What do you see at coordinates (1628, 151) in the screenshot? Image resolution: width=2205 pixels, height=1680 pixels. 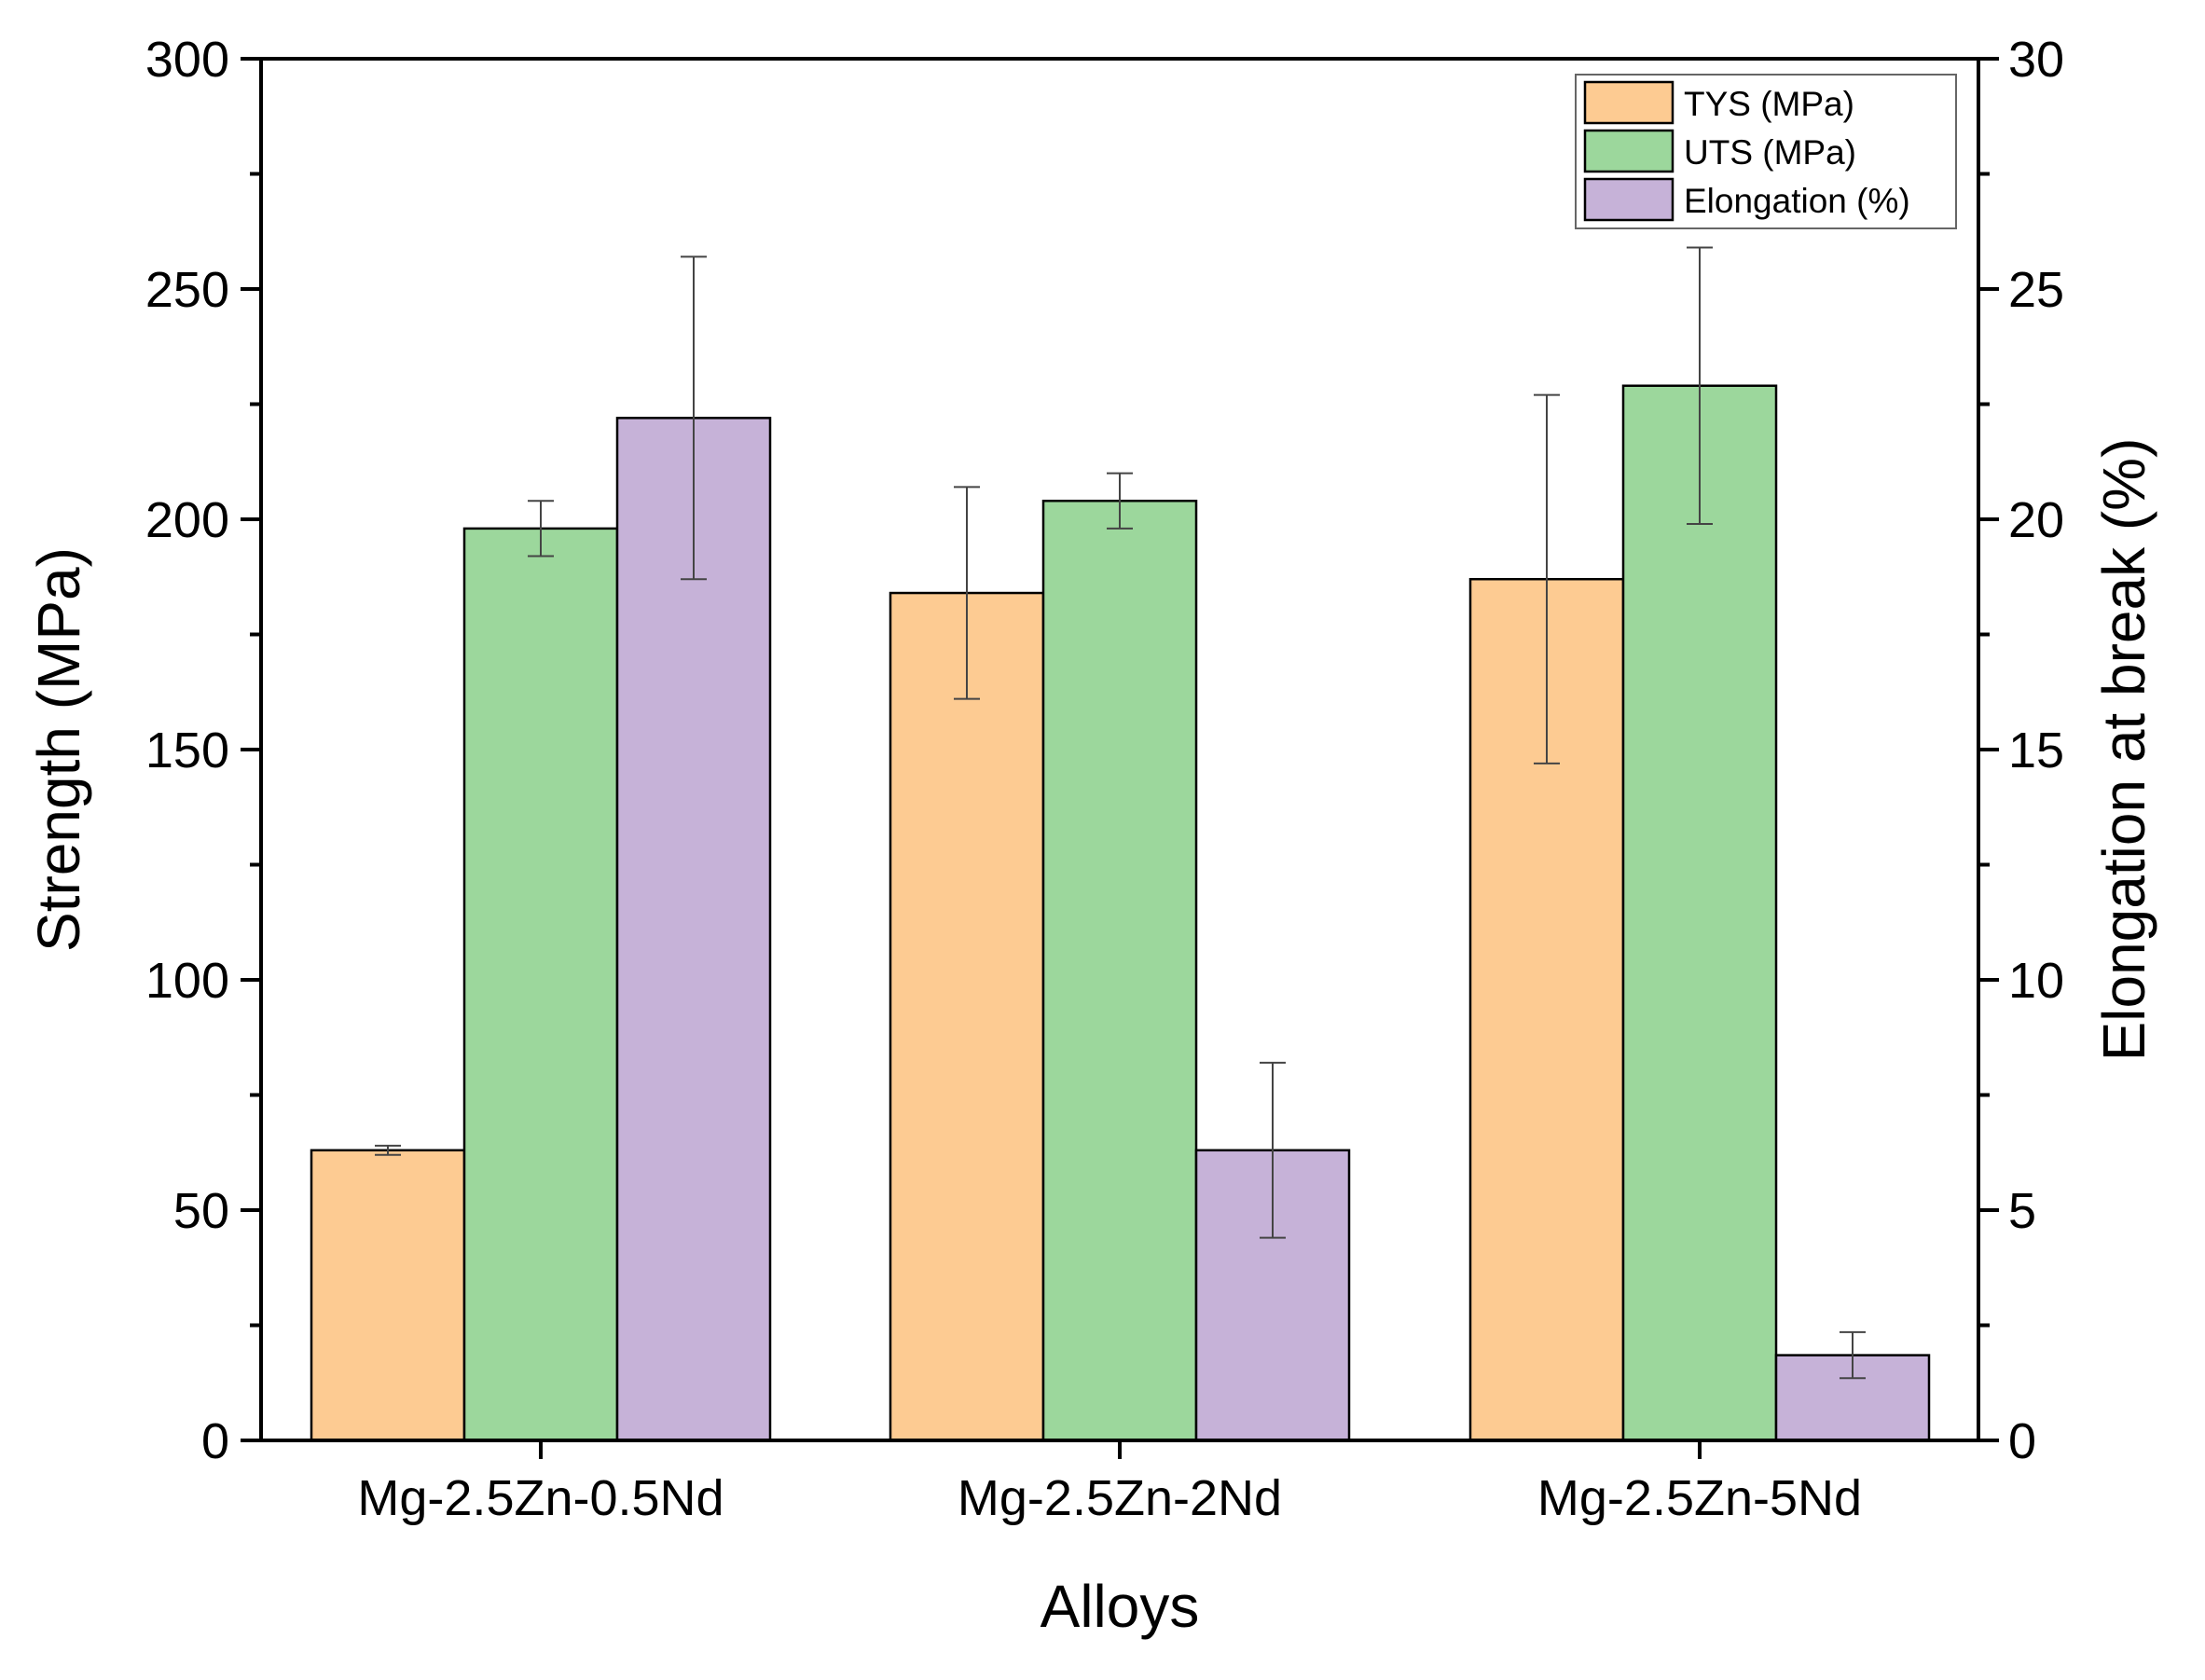 I see `legend-swatch-uts` at bounding box center [1628, 151].